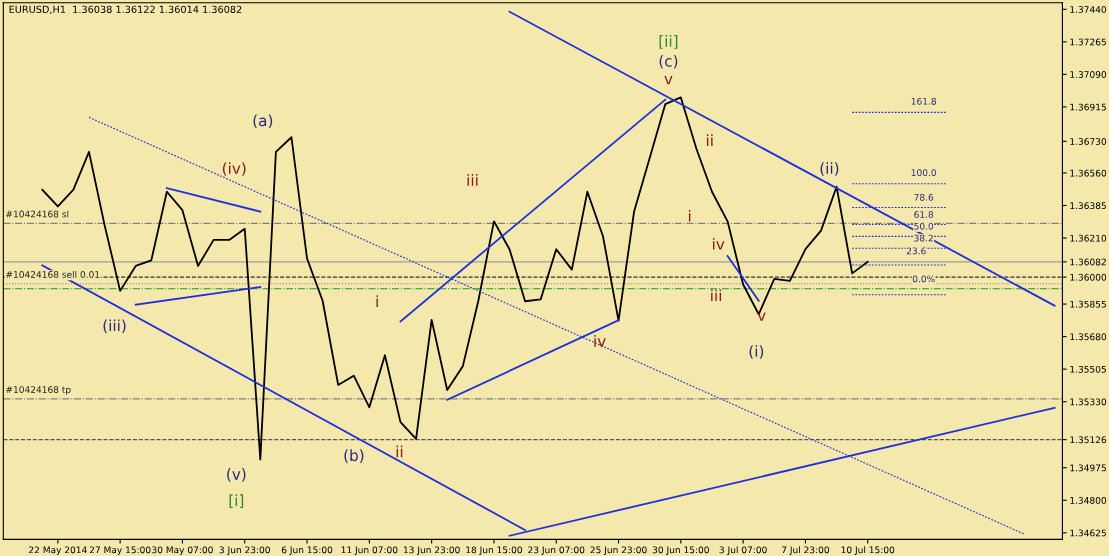 This screenshot has height=556, width=1109. Describe the element at coordinates (756, 352) in the screenshot. I see `annotation: (i)` at that location.